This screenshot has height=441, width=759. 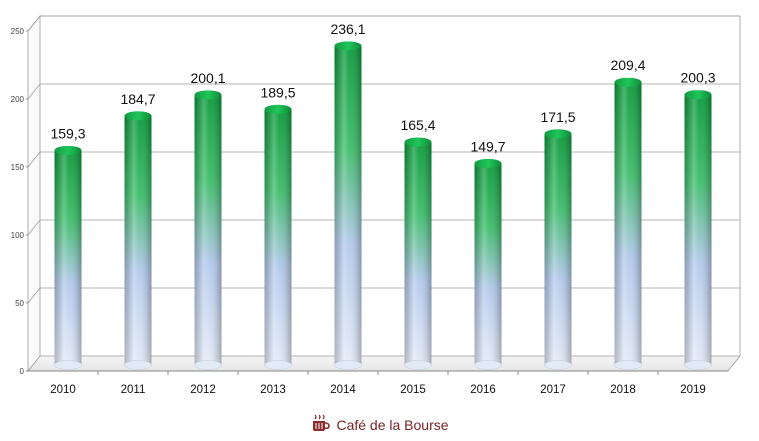 What do you see at coordinates (623, 390) in the screenshot?
I see `x-tick-label: 2018` at bounding box center [623, 390].